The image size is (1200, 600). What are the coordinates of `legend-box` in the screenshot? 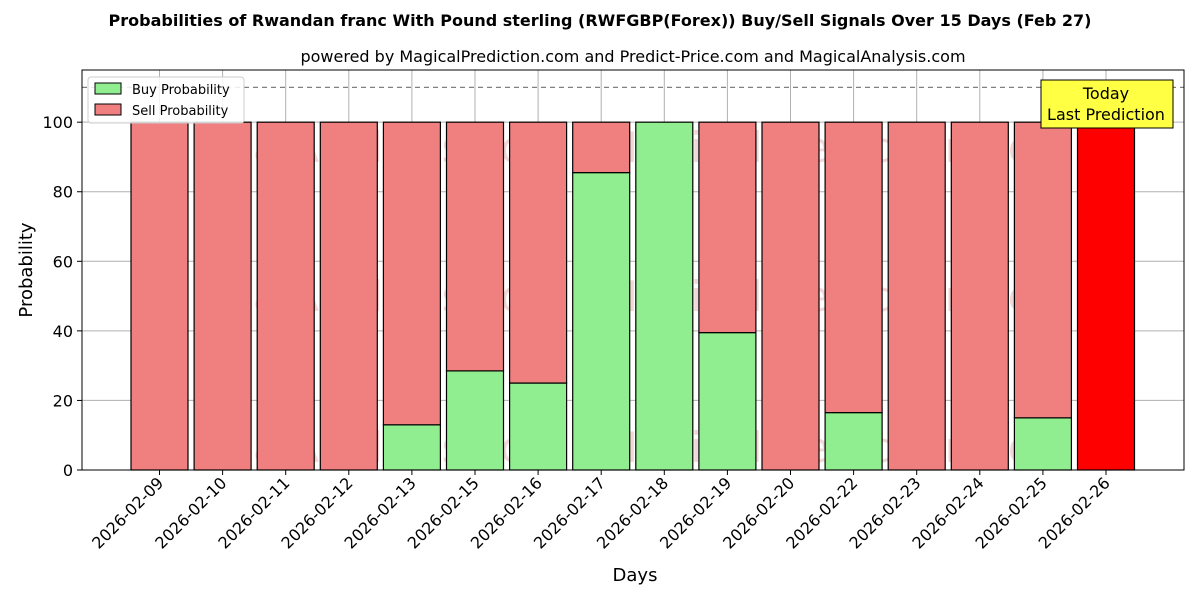 It's located at (166, 100).